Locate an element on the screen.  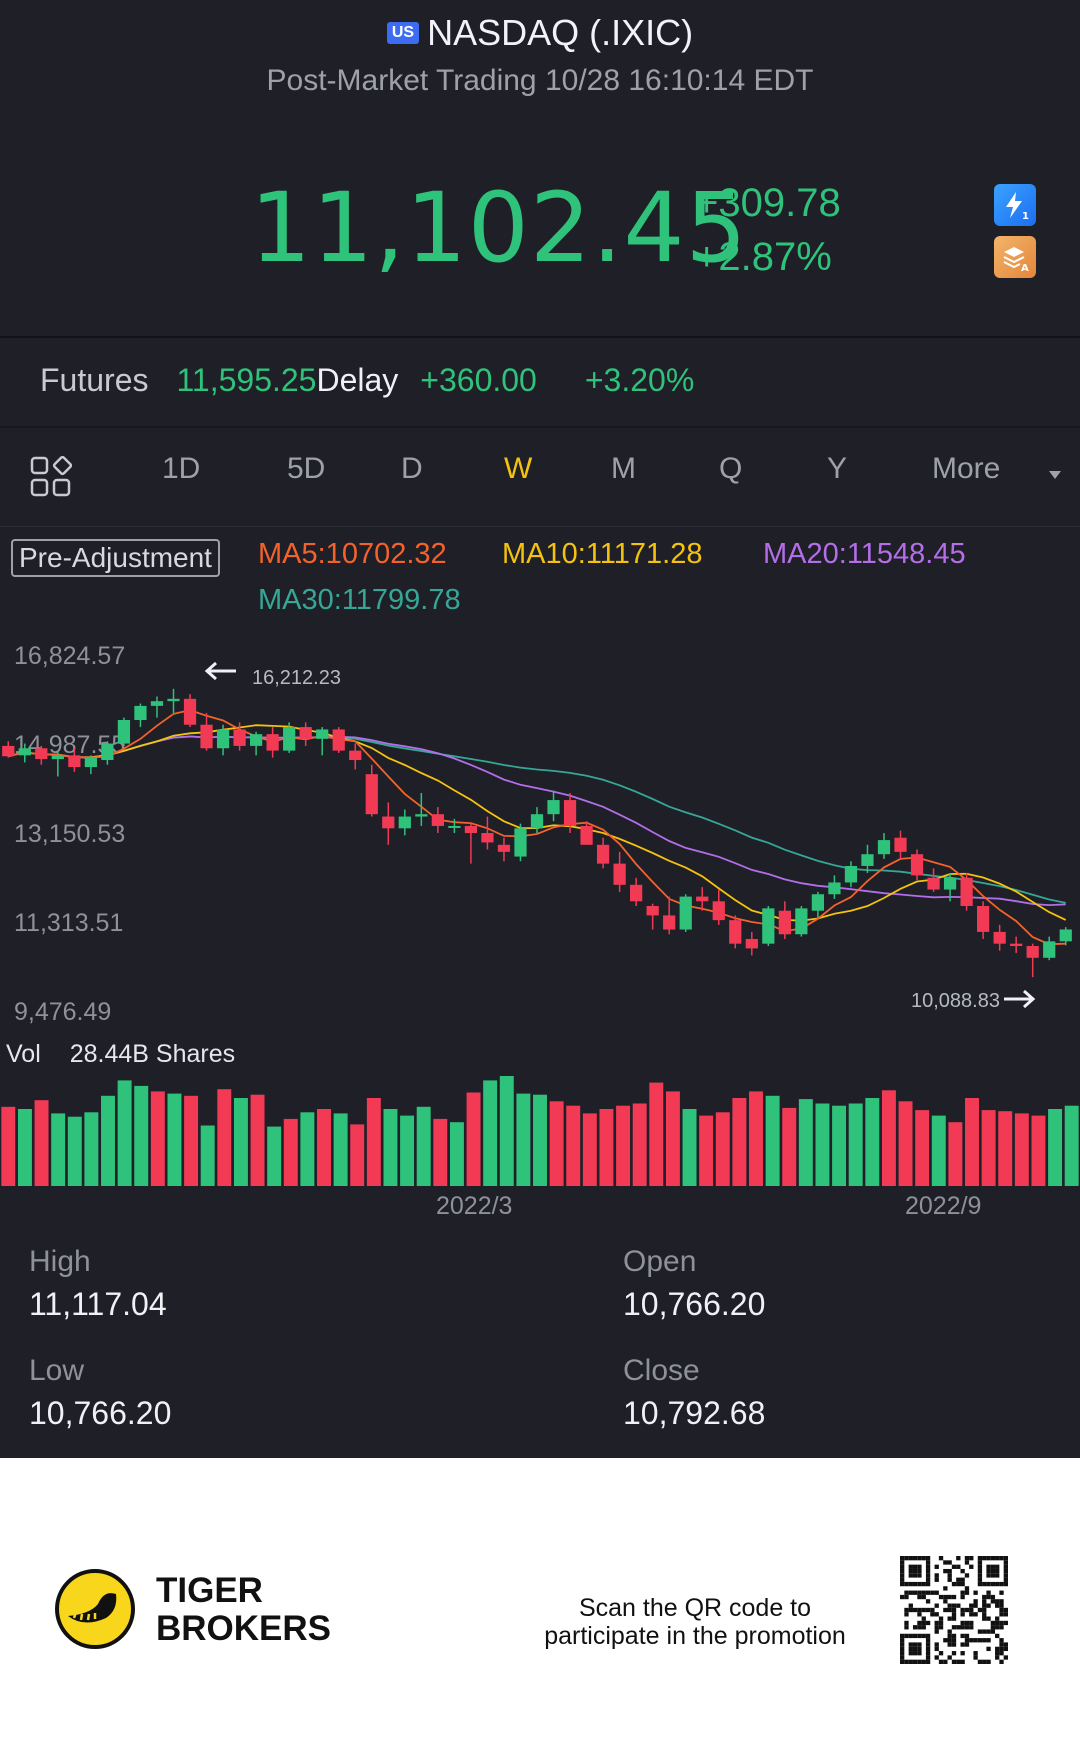
tab-y: Y is located at coordinates (837, 468).